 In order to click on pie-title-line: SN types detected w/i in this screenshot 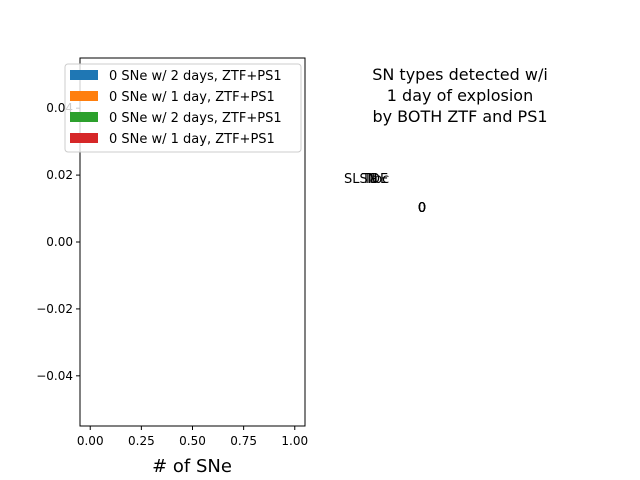, I will do `click(460, 74)`.